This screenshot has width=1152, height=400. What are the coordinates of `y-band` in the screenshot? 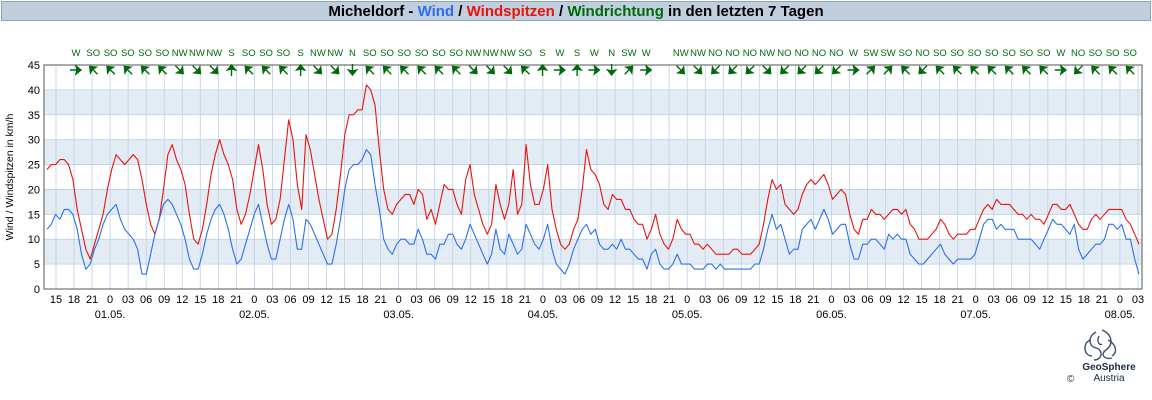 It's located at (593, 252).